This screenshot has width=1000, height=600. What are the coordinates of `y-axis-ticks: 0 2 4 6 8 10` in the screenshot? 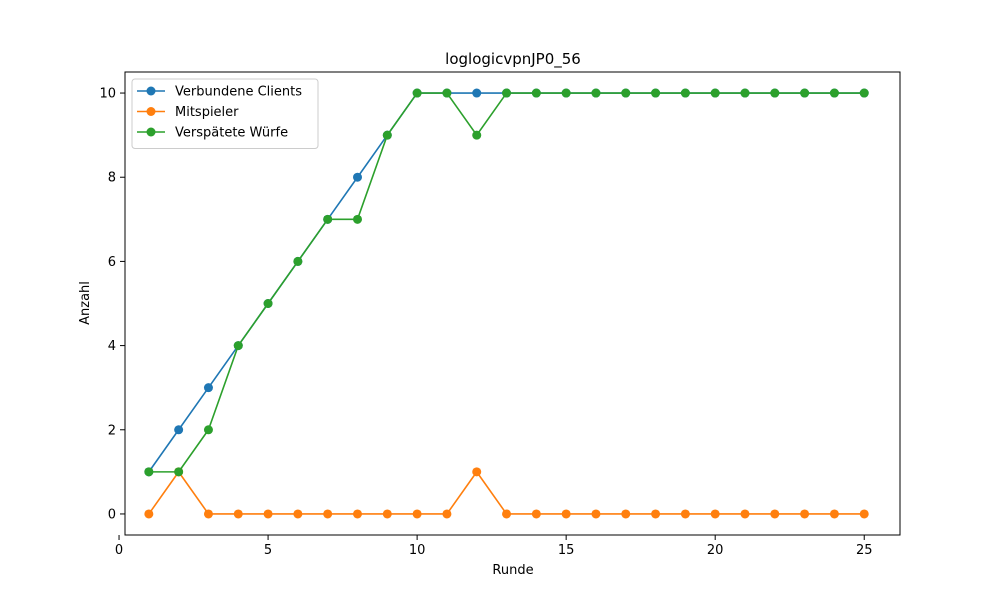 It's located at (112, 304).